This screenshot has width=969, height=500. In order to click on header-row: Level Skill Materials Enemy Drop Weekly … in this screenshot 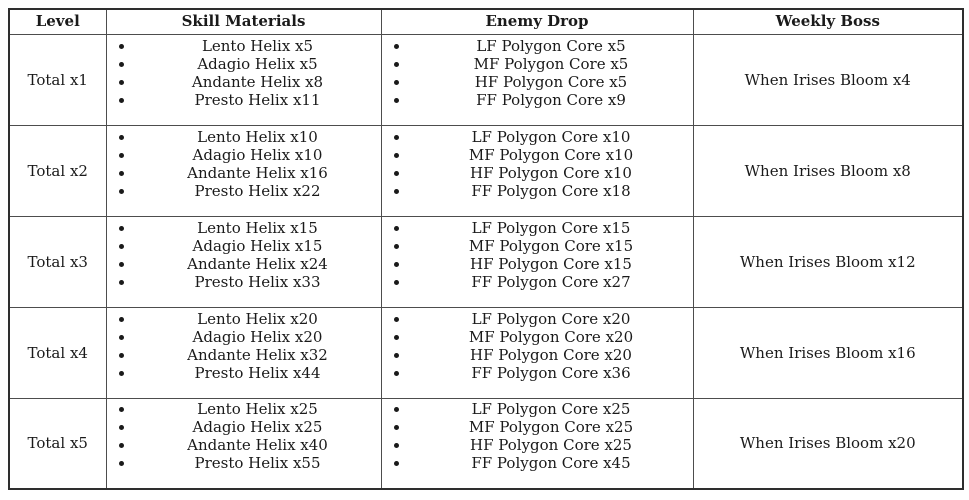, I will do `click(486, 21)`.